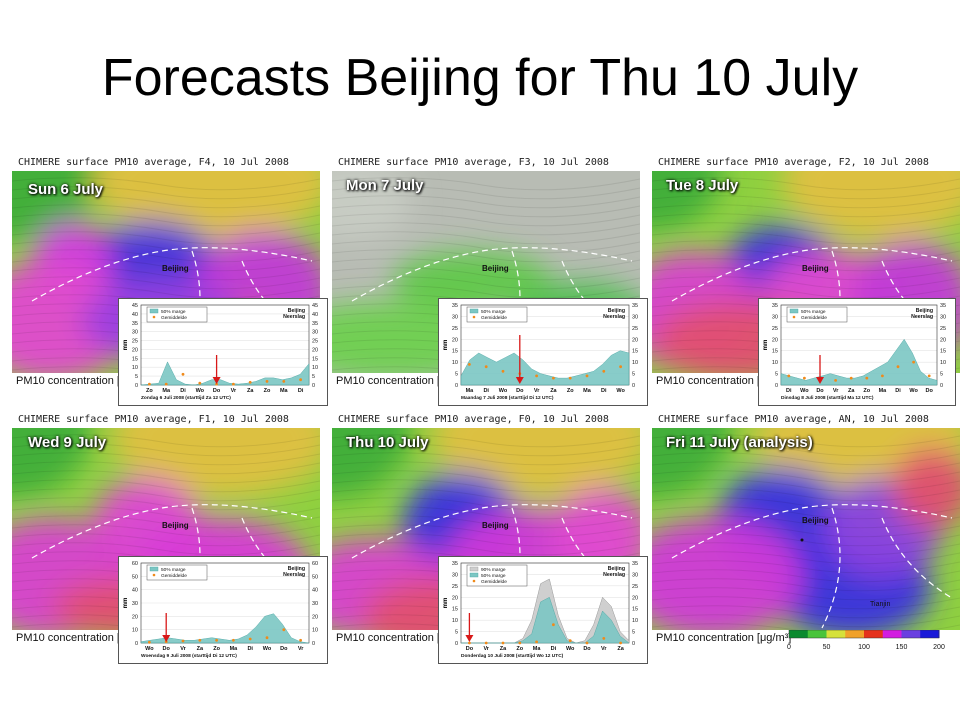 Image resolution: width=960 pixels, height=720 pixels. What do you see at coordinates (315, 577) in the screenshot?
I see `y-tick-label-right: 50` at bounding box center [315, 577].